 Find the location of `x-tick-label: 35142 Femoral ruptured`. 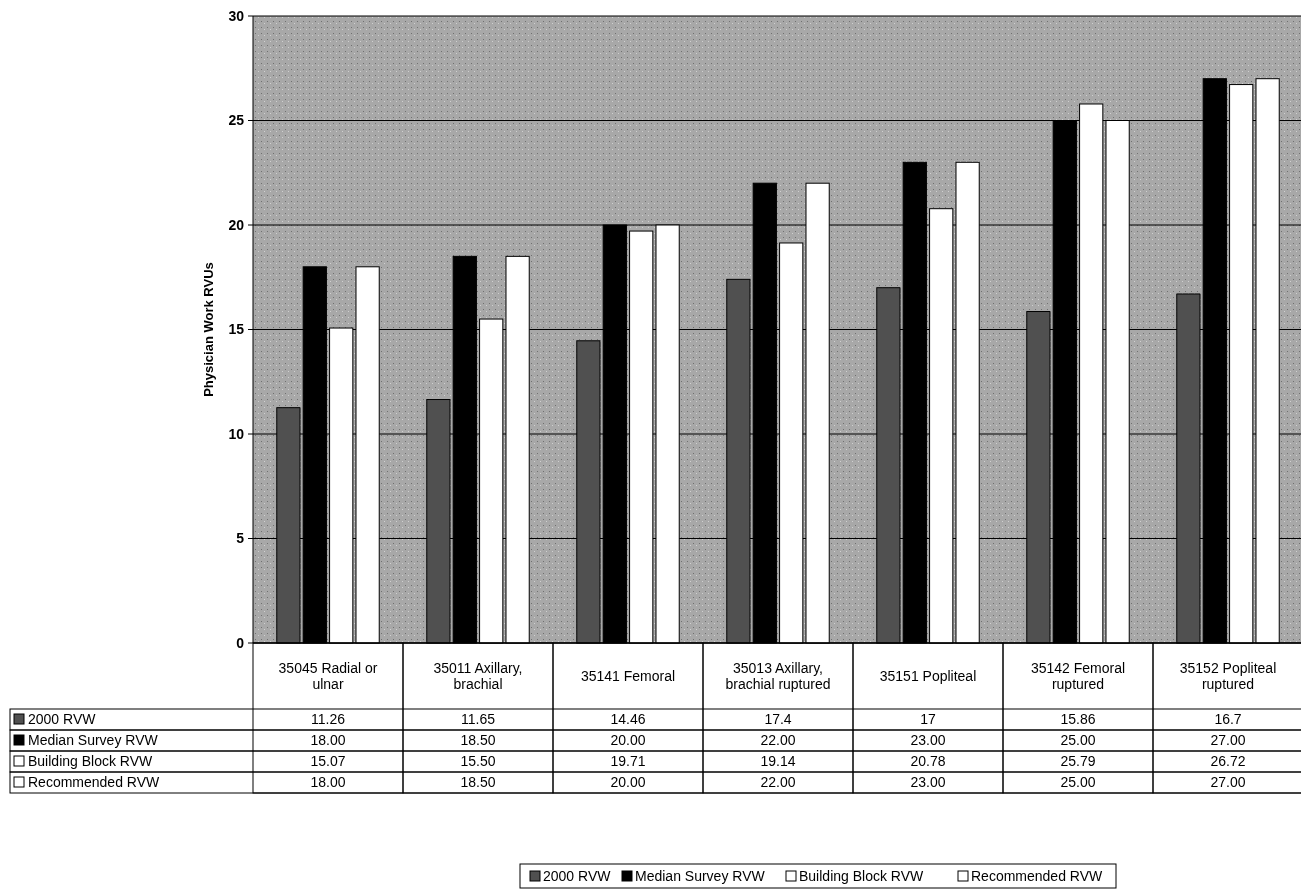

x-tick-label: 35142 Femoral ruptured is located at coordinates (1078, 675).